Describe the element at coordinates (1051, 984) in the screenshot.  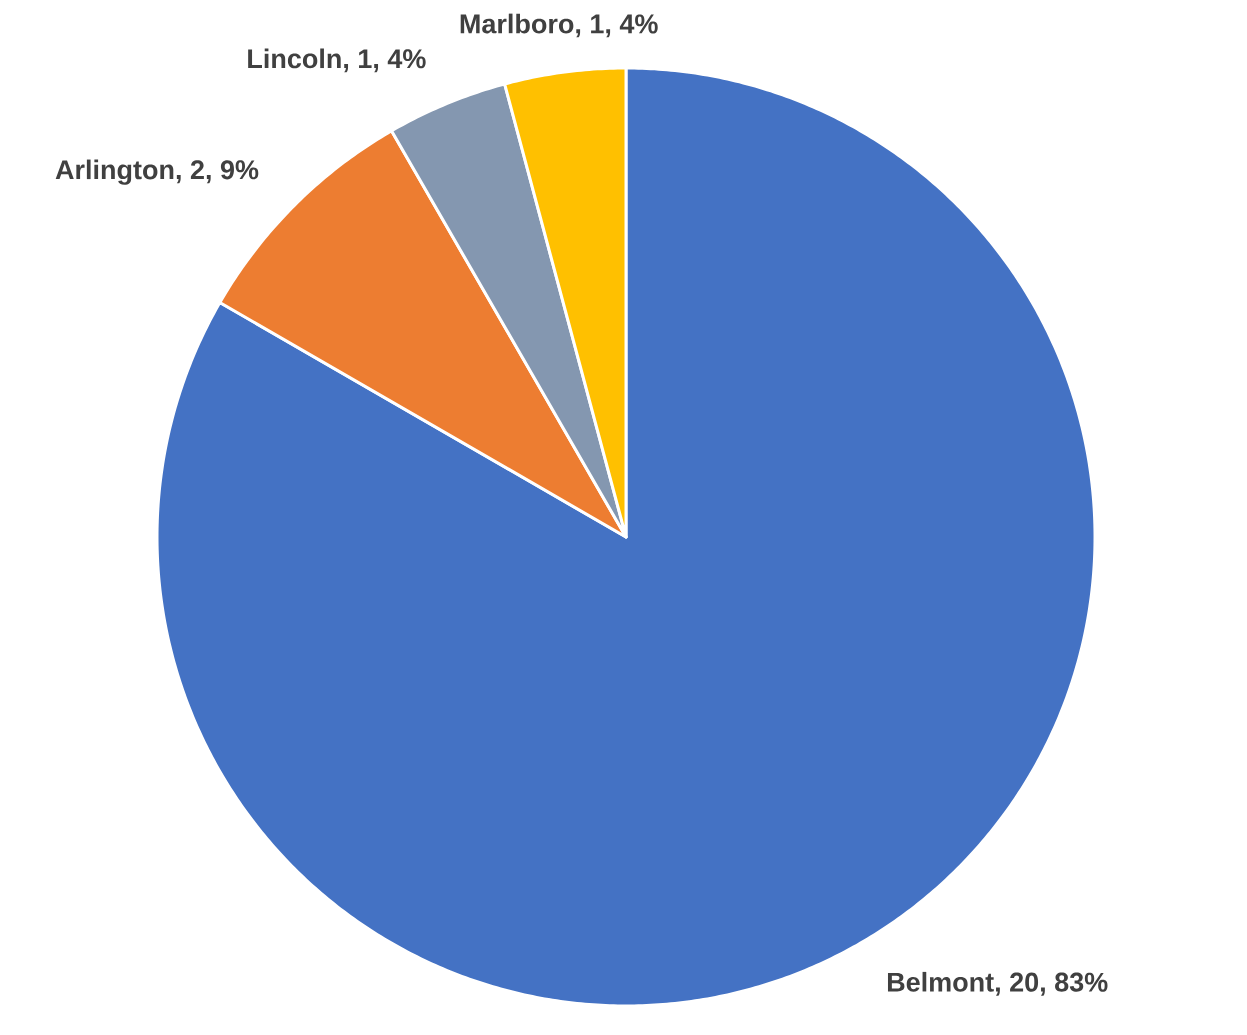
I see `data-label: , 20, 83%` at that location.